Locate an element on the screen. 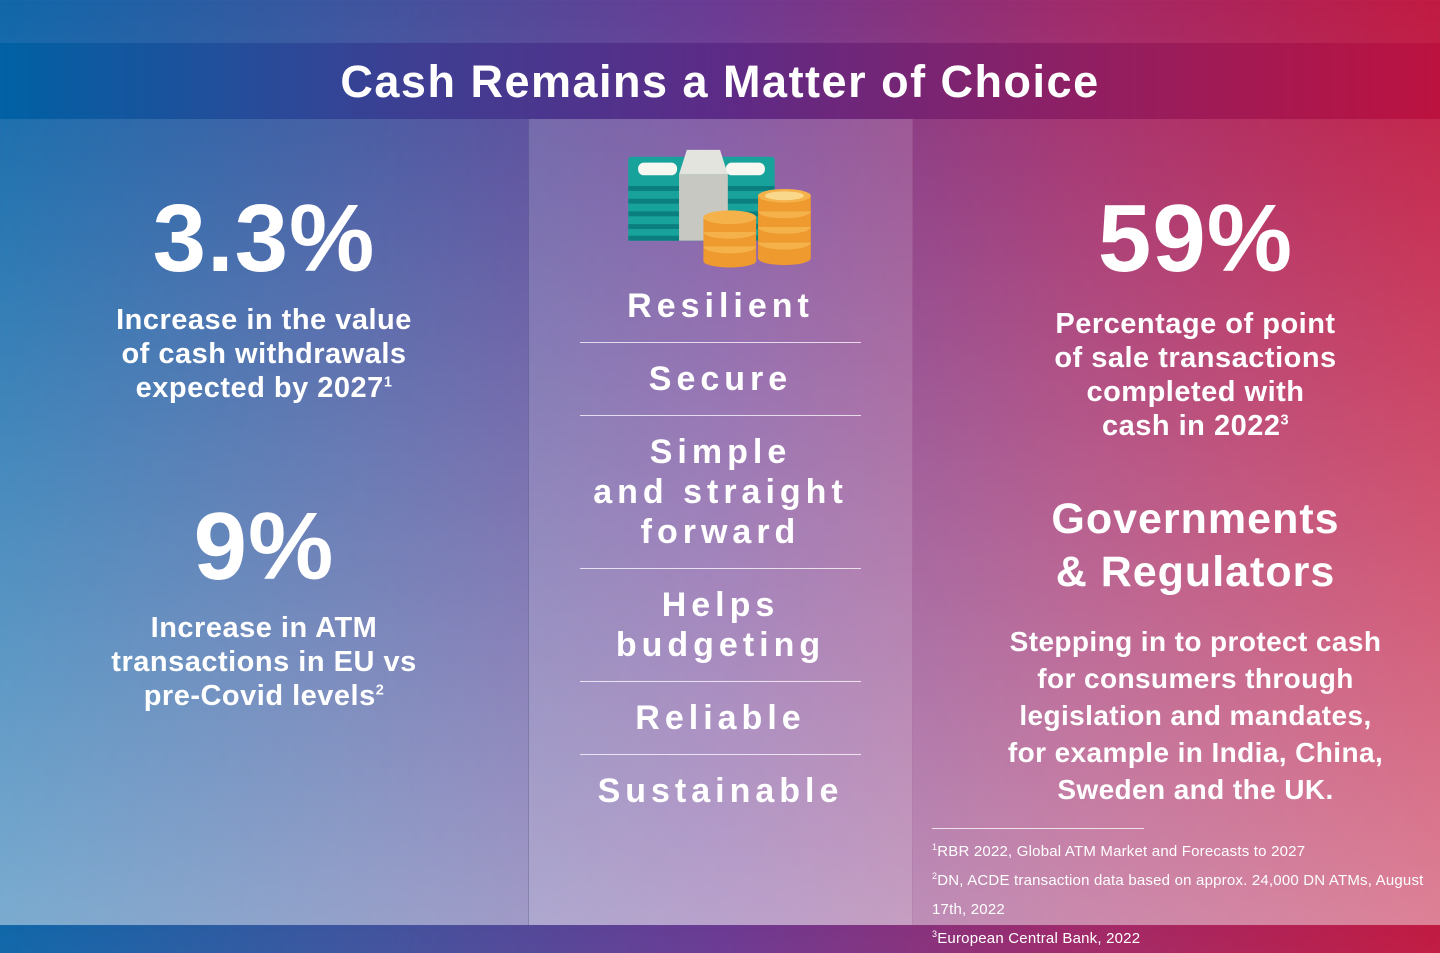 The width and height of the screenshot is (1440, 953). footnote-text: European Central Bank, 2022 is located at coordinates (1039, 938).